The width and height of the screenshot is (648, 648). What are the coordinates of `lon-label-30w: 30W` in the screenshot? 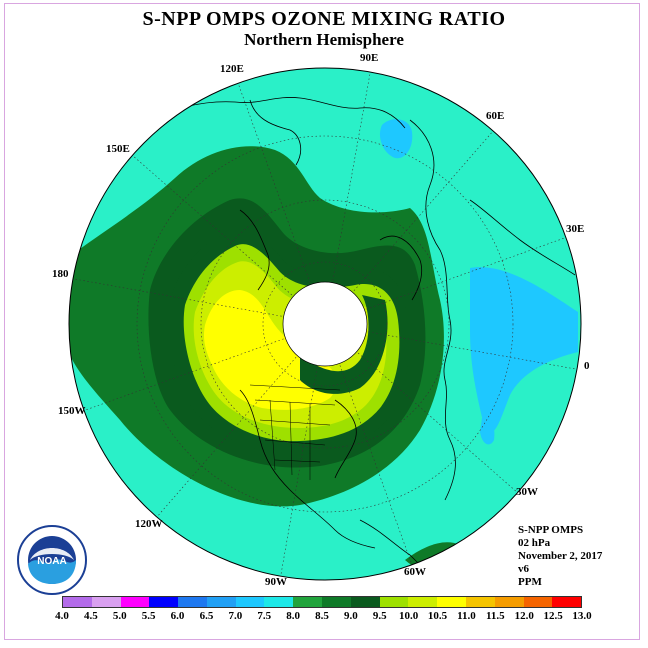 It's located at (527, 492).